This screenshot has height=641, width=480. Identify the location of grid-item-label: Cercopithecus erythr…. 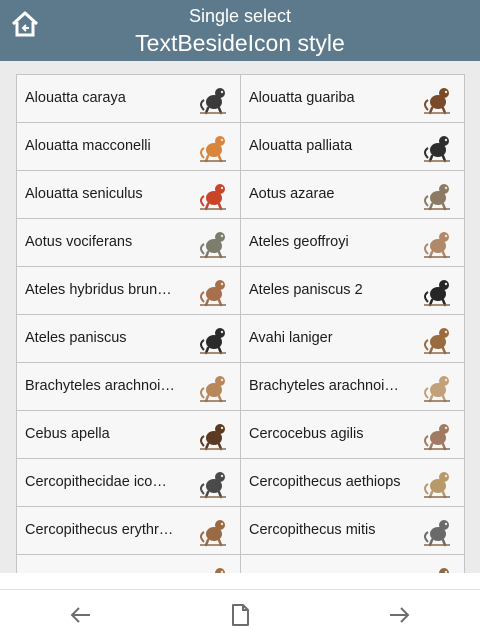
(99, 530).